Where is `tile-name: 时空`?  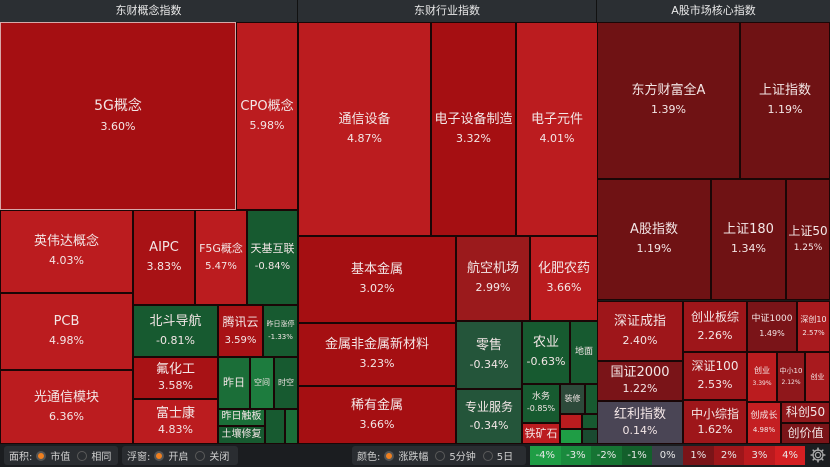
tile-name: 时空 is located at coordinates (286, 382).